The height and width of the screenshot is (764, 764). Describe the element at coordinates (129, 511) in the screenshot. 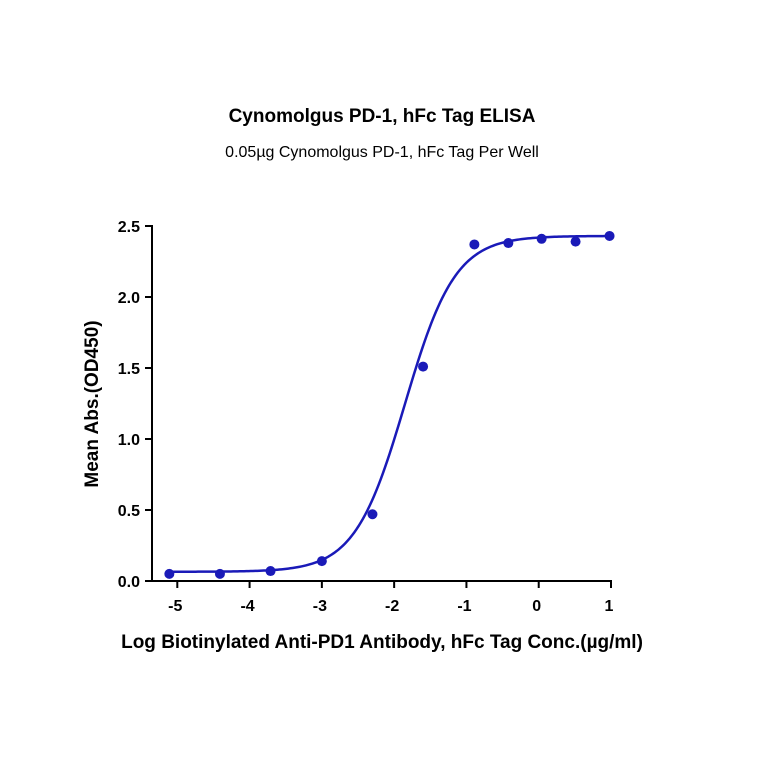

I see `y-tick-label: 0.5` at that location.